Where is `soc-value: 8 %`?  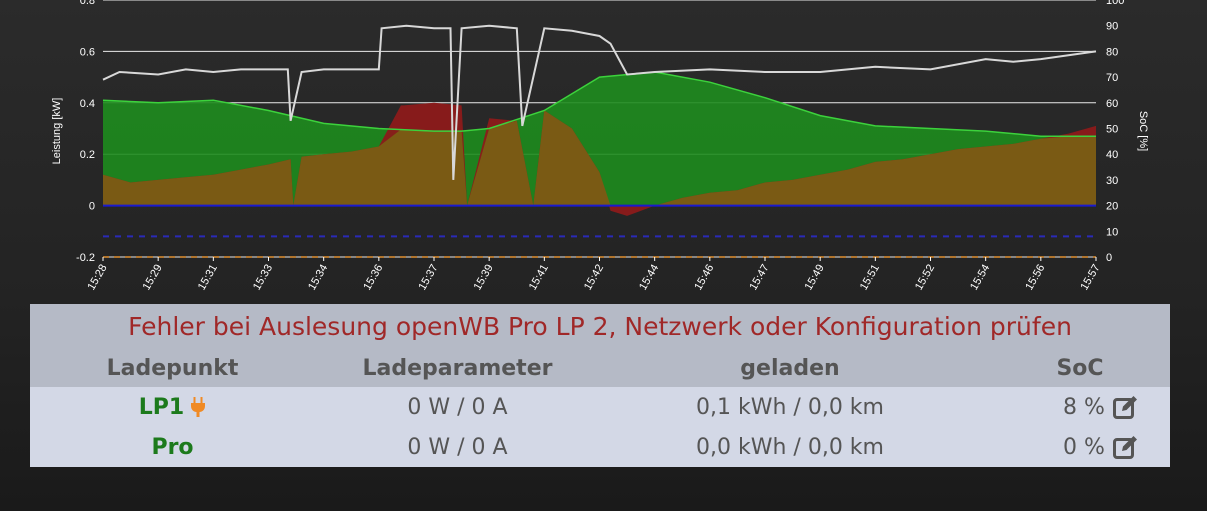 soc-value: 8 % is located at coordinates (1084, 407).